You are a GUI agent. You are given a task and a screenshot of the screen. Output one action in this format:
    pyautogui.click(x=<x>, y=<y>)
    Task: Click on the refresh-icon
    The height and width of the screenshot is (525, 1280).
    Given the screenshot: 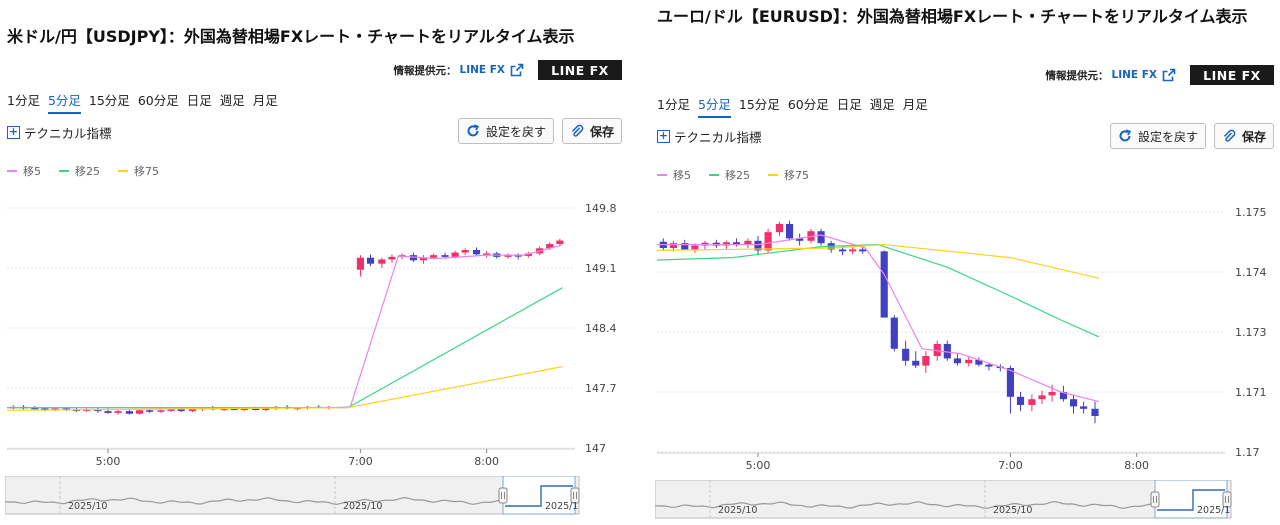 What is the action you would take?
    pyautogui.click(x=473, y=130)
    